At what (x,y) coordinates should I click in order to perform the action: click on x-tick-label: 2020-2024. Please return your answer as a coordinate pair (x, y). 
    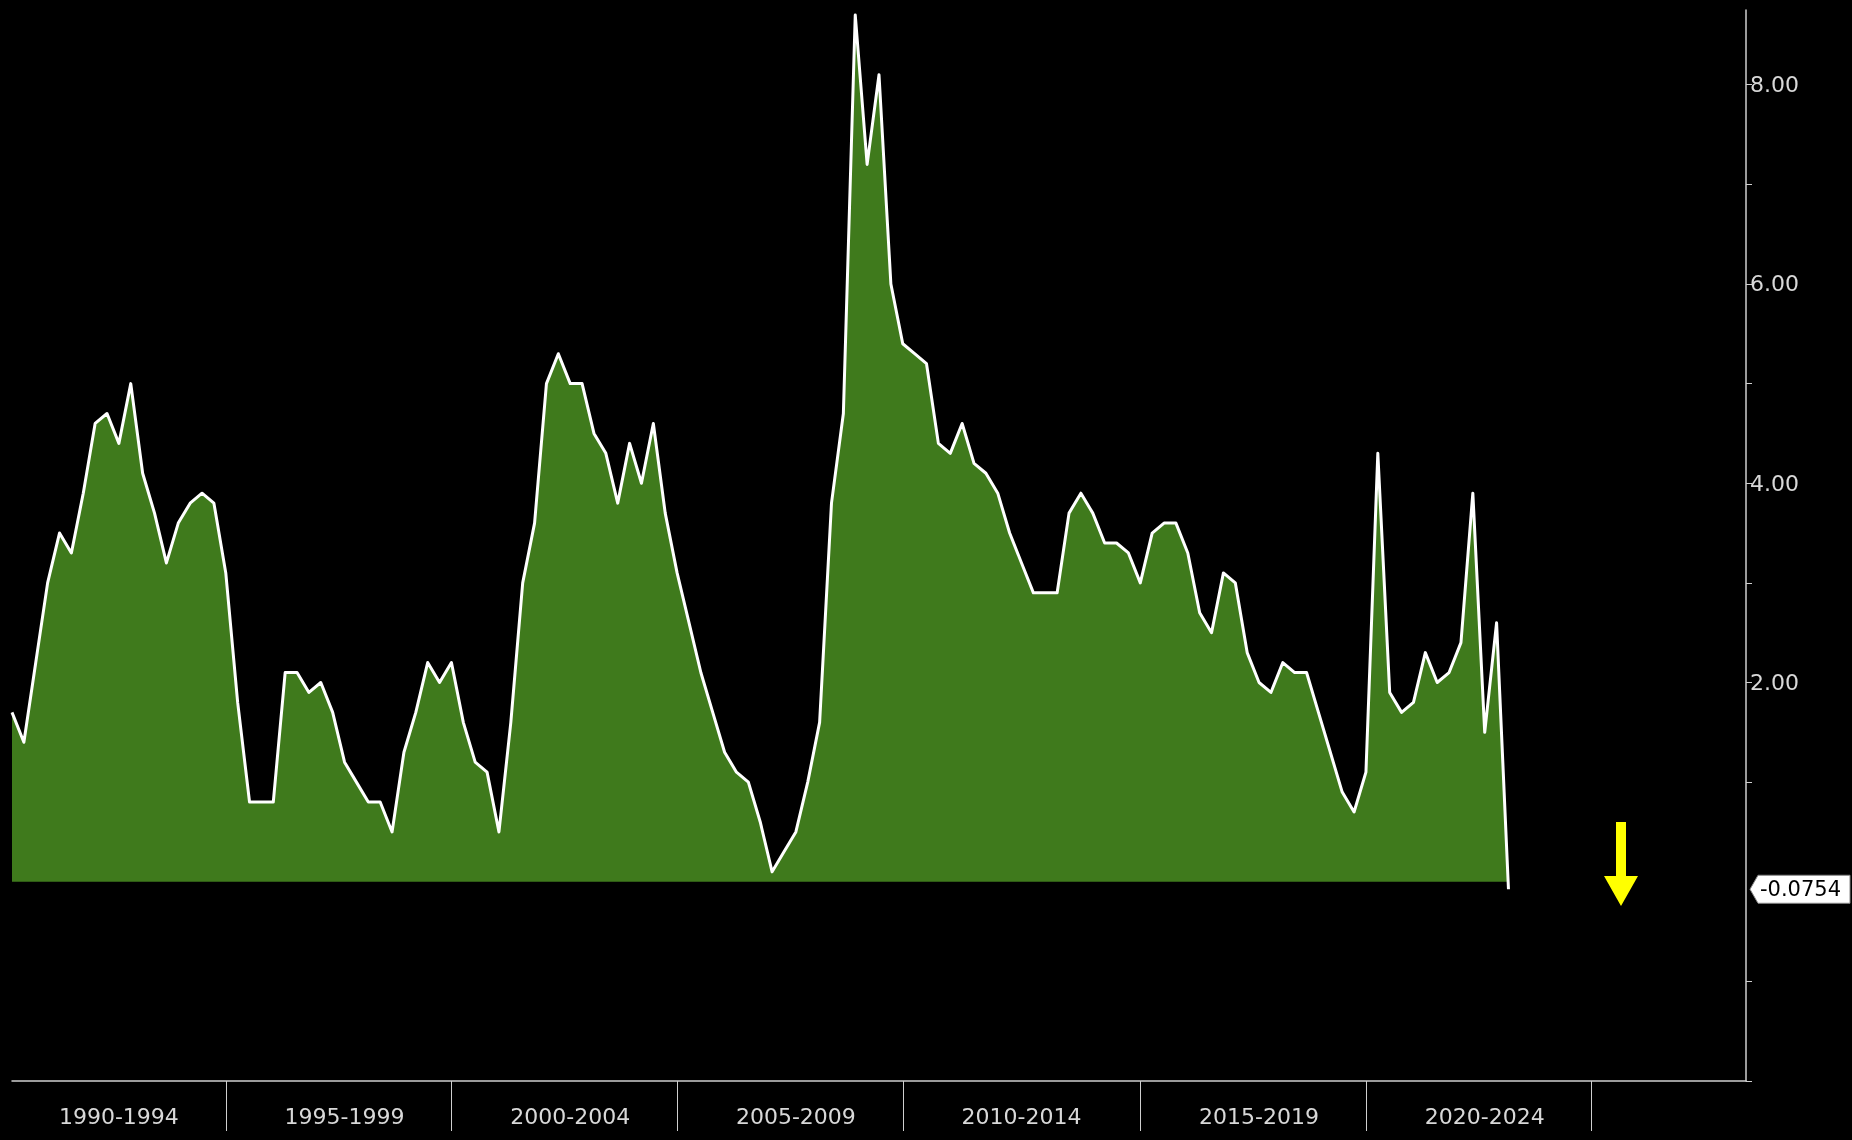
    Looking at the image, I should click on (1484, 1116).